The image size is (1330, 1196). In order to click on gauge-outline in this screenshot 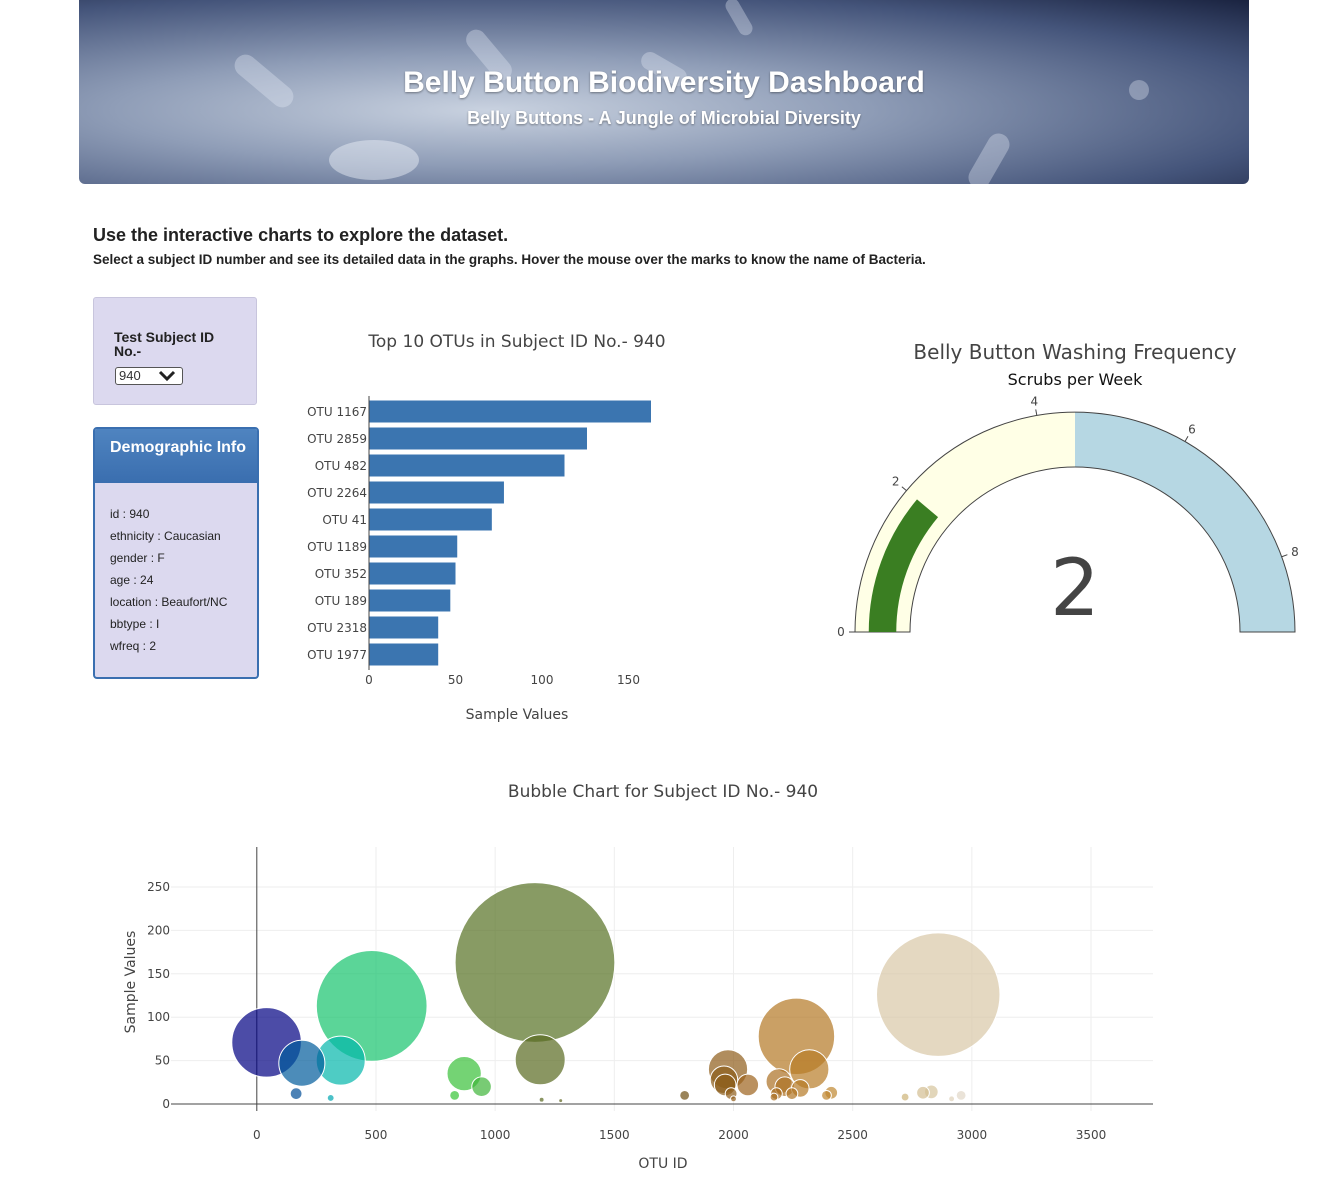, I will do `click(1075, 522)`.